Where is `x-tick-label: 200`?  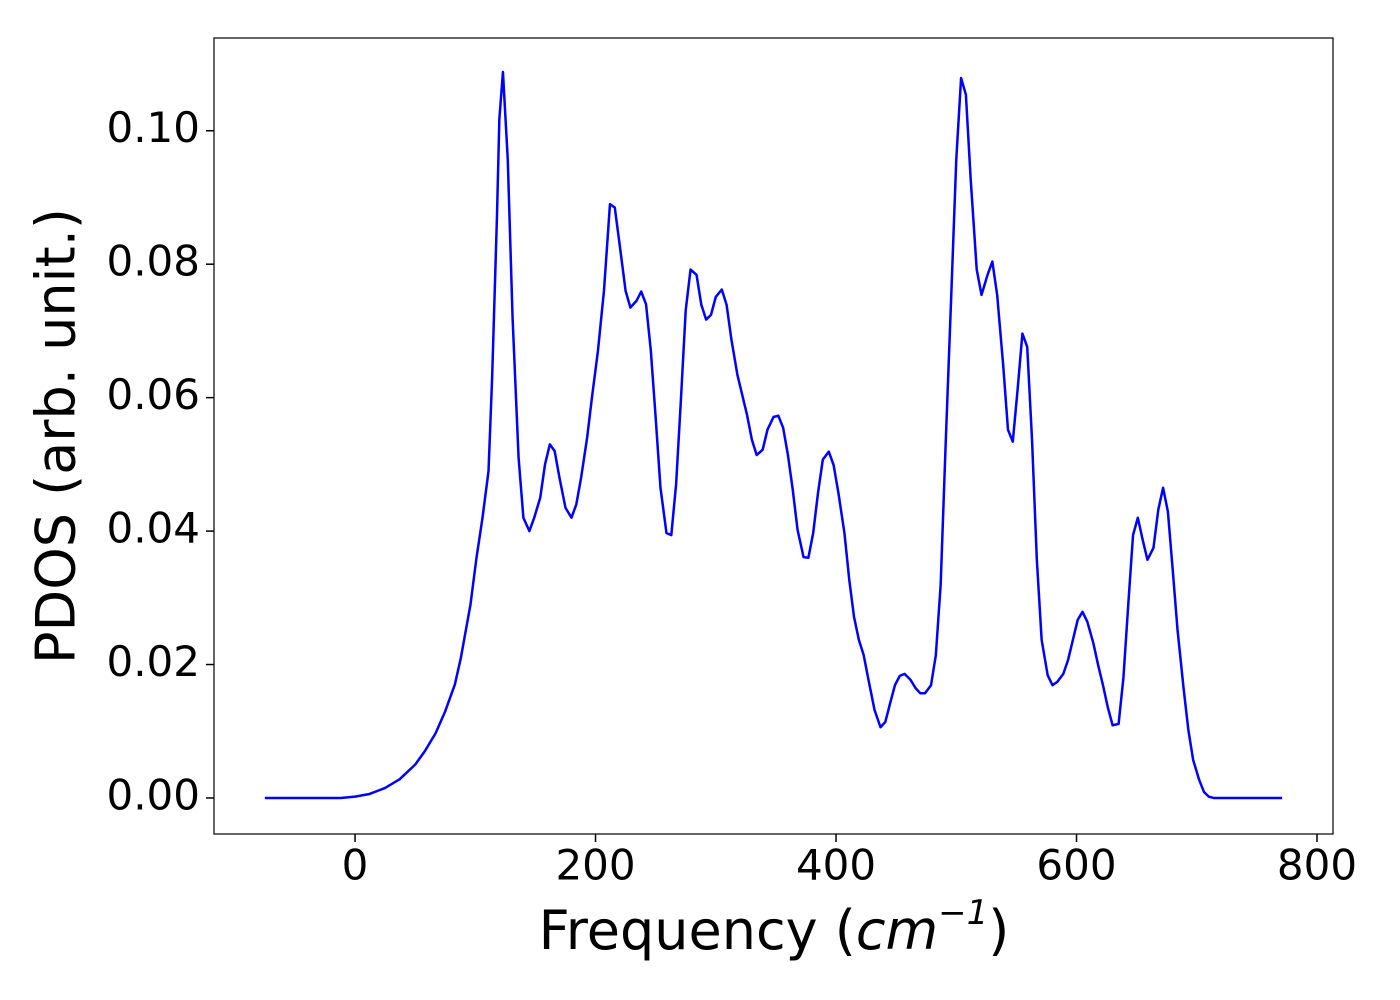
x-tick-label: 200 is located at coordinates (595, 865).